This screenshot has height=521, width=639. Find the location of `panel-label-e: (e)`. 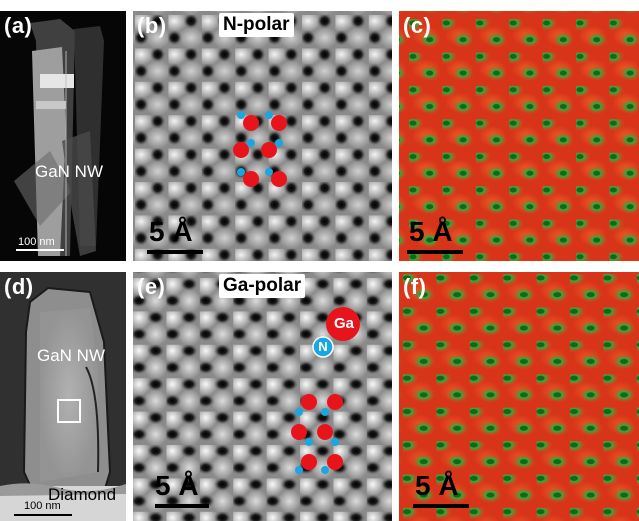

panel-label-e: (e) is located at coordinates (151, 286).